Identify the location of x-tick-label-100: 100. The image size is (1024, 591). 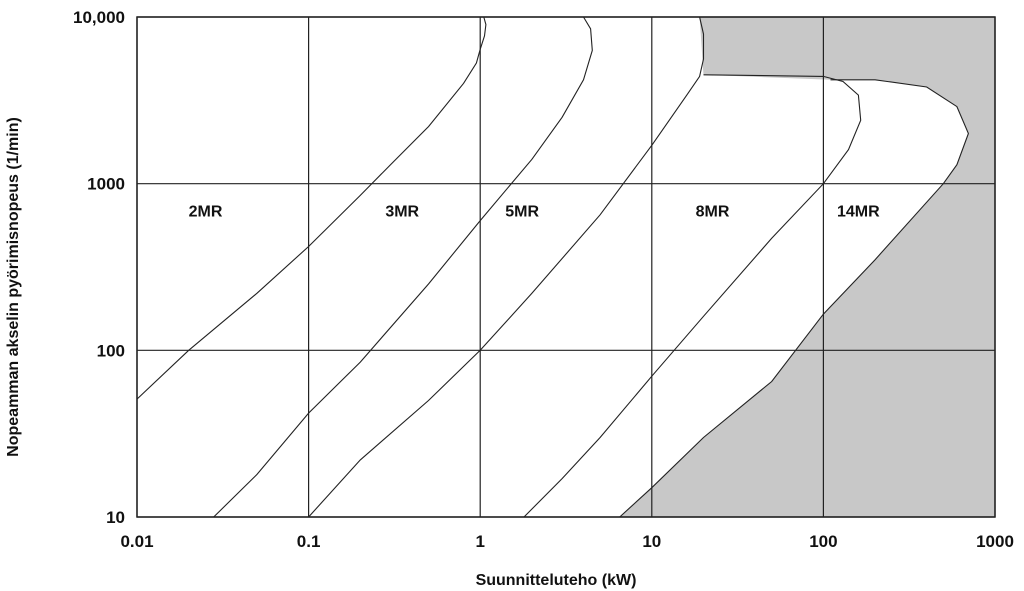
(823, 541).